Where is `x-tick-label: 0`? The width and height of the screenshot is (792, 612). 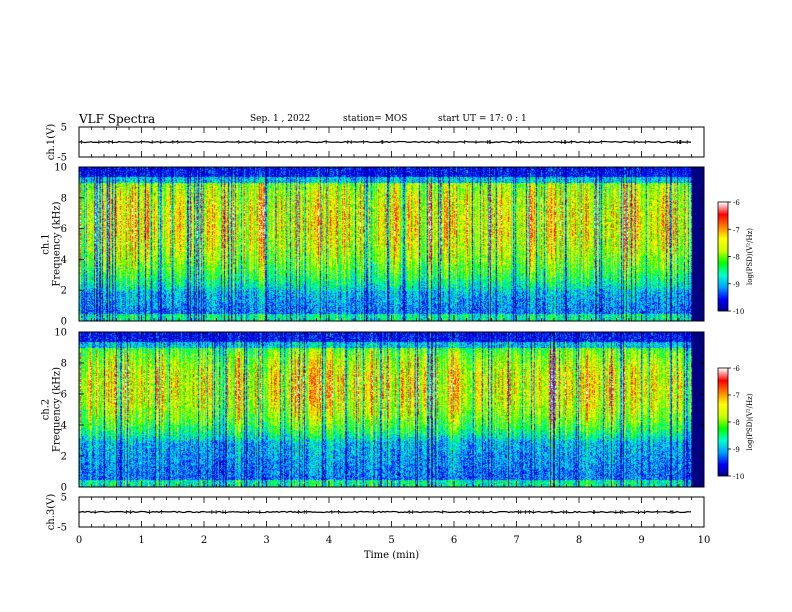 x-tick-label: 0 is located at coordinates (79, 540).